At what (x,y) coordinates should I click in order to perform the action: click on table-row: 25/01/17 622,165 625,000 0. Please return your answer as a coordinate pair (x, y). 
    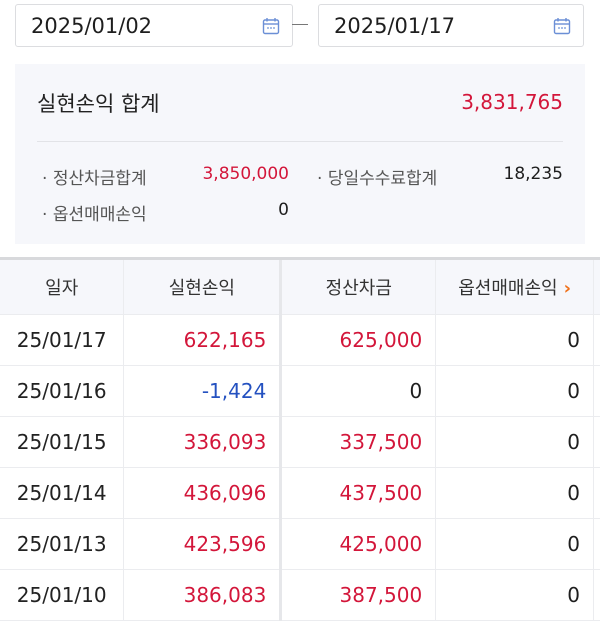
    Looking at the image, I should click on (300, 340).